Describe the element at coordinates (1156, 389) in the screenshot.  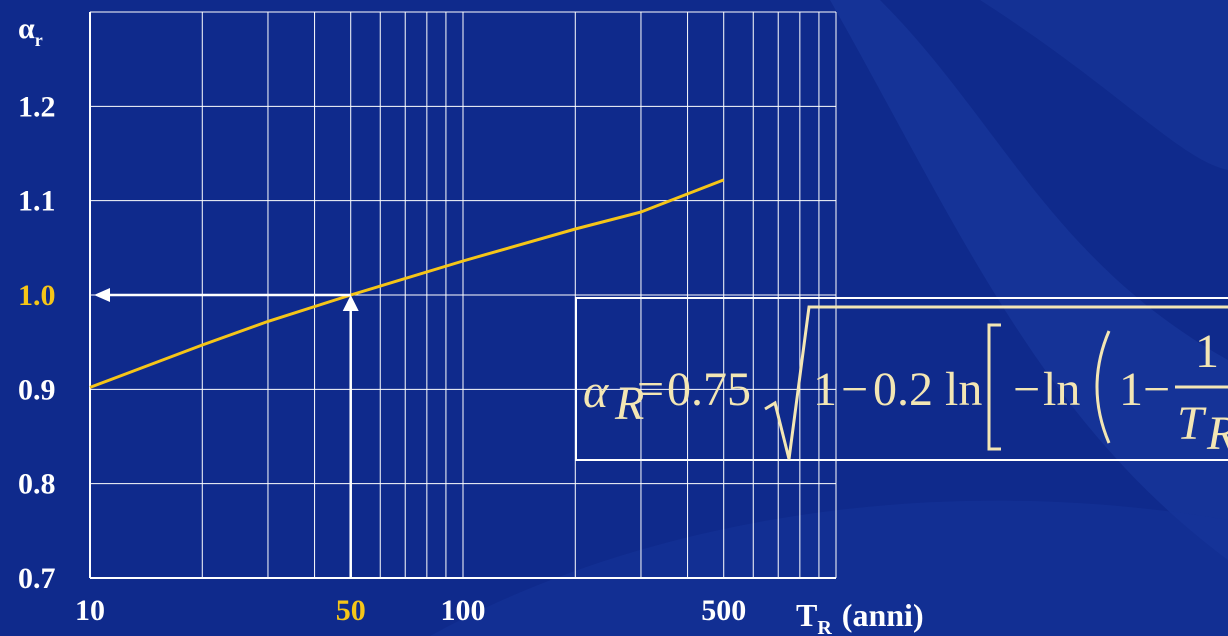
I see `formula-minus-b: −` at that location.